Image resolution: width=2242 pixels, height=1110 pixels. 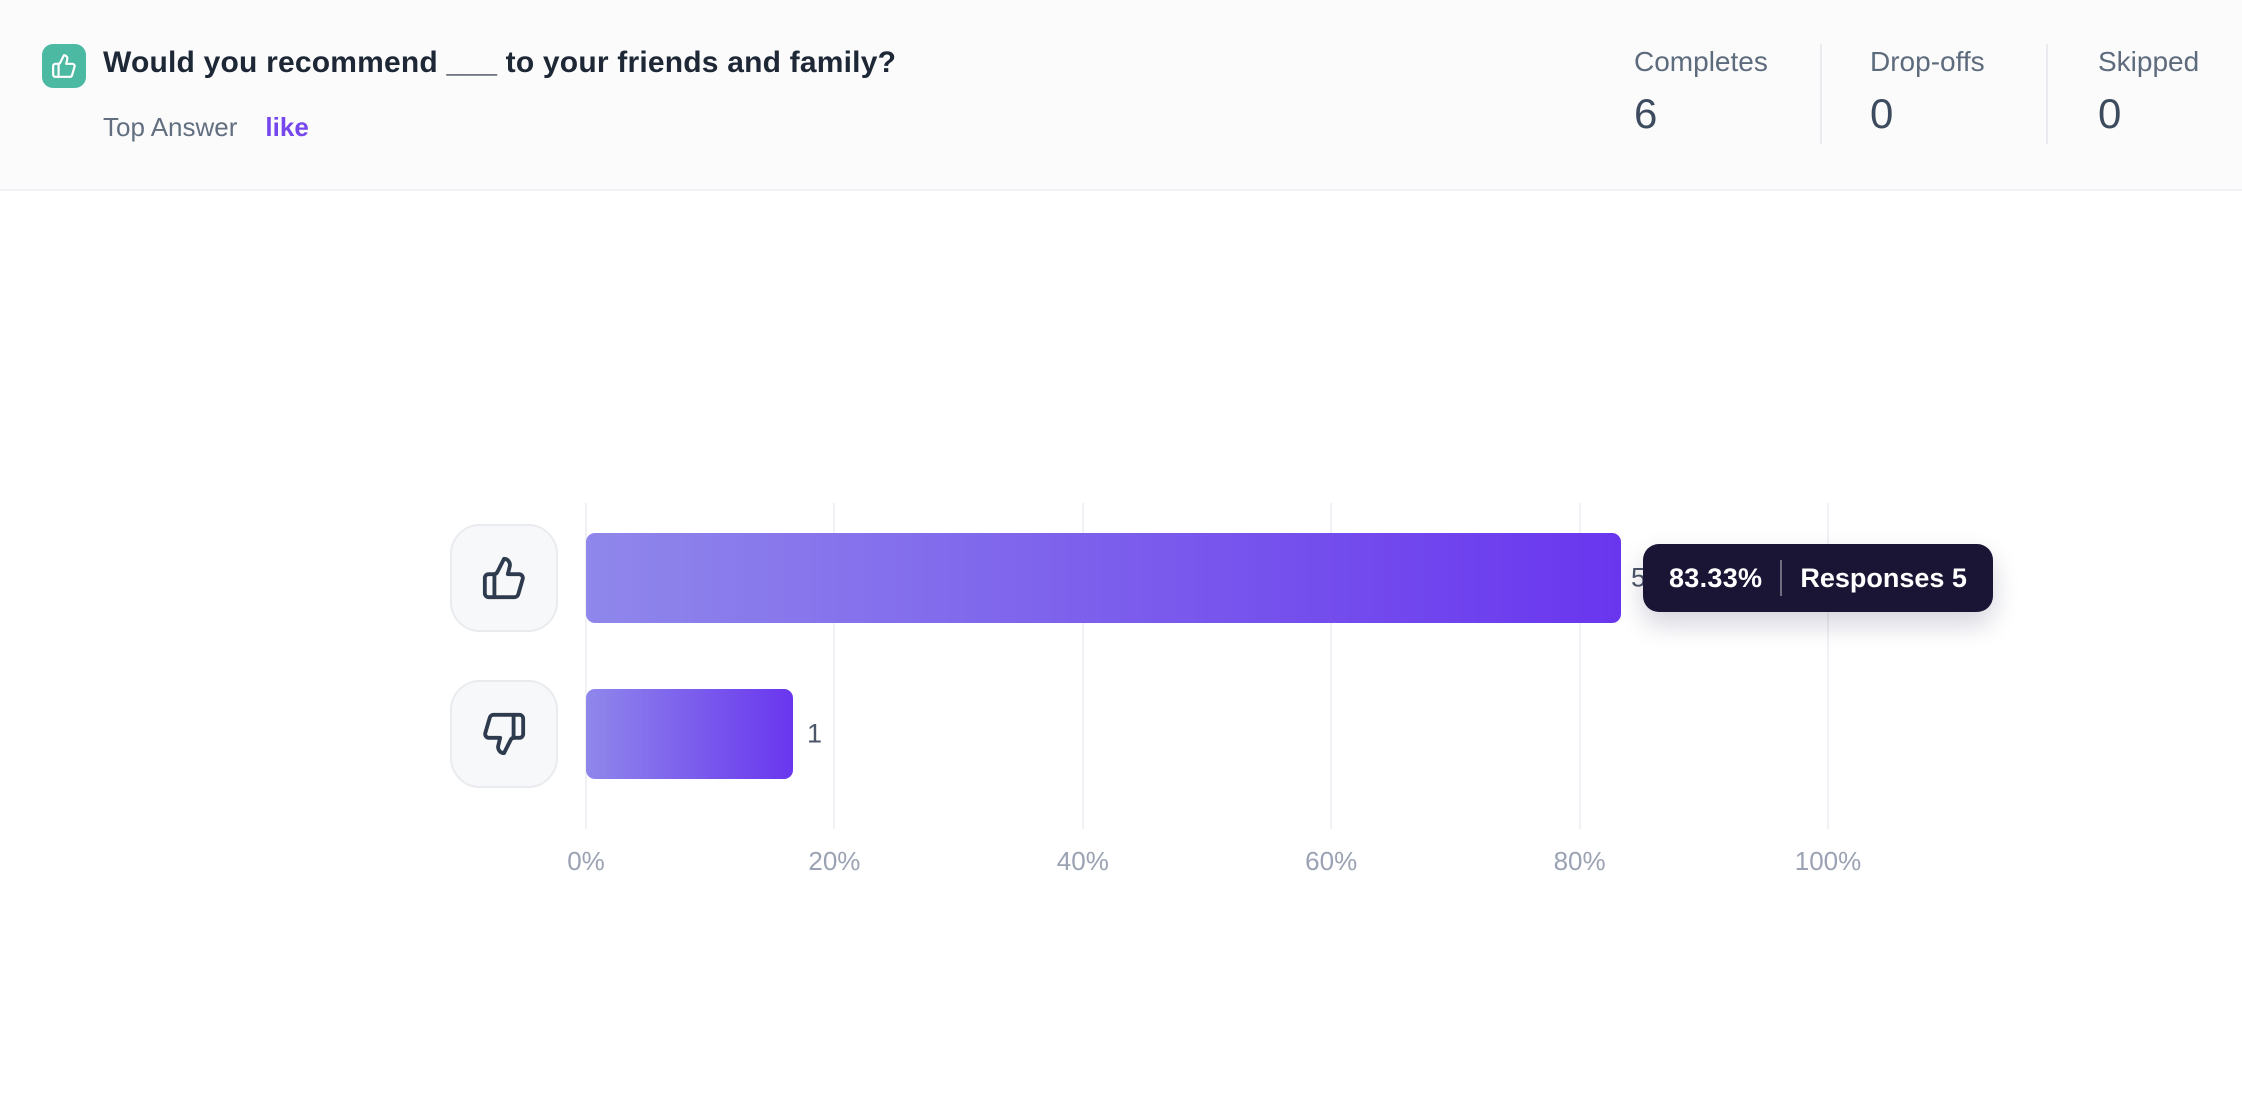 What do you see at coordinates (815, 733) in the screenshot?
I see `bar-value-label: 1` at bounding box center [815, 733].